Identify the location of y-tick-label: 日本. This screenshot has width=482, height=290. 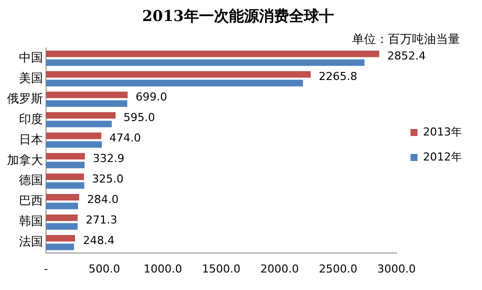
(31, 139).